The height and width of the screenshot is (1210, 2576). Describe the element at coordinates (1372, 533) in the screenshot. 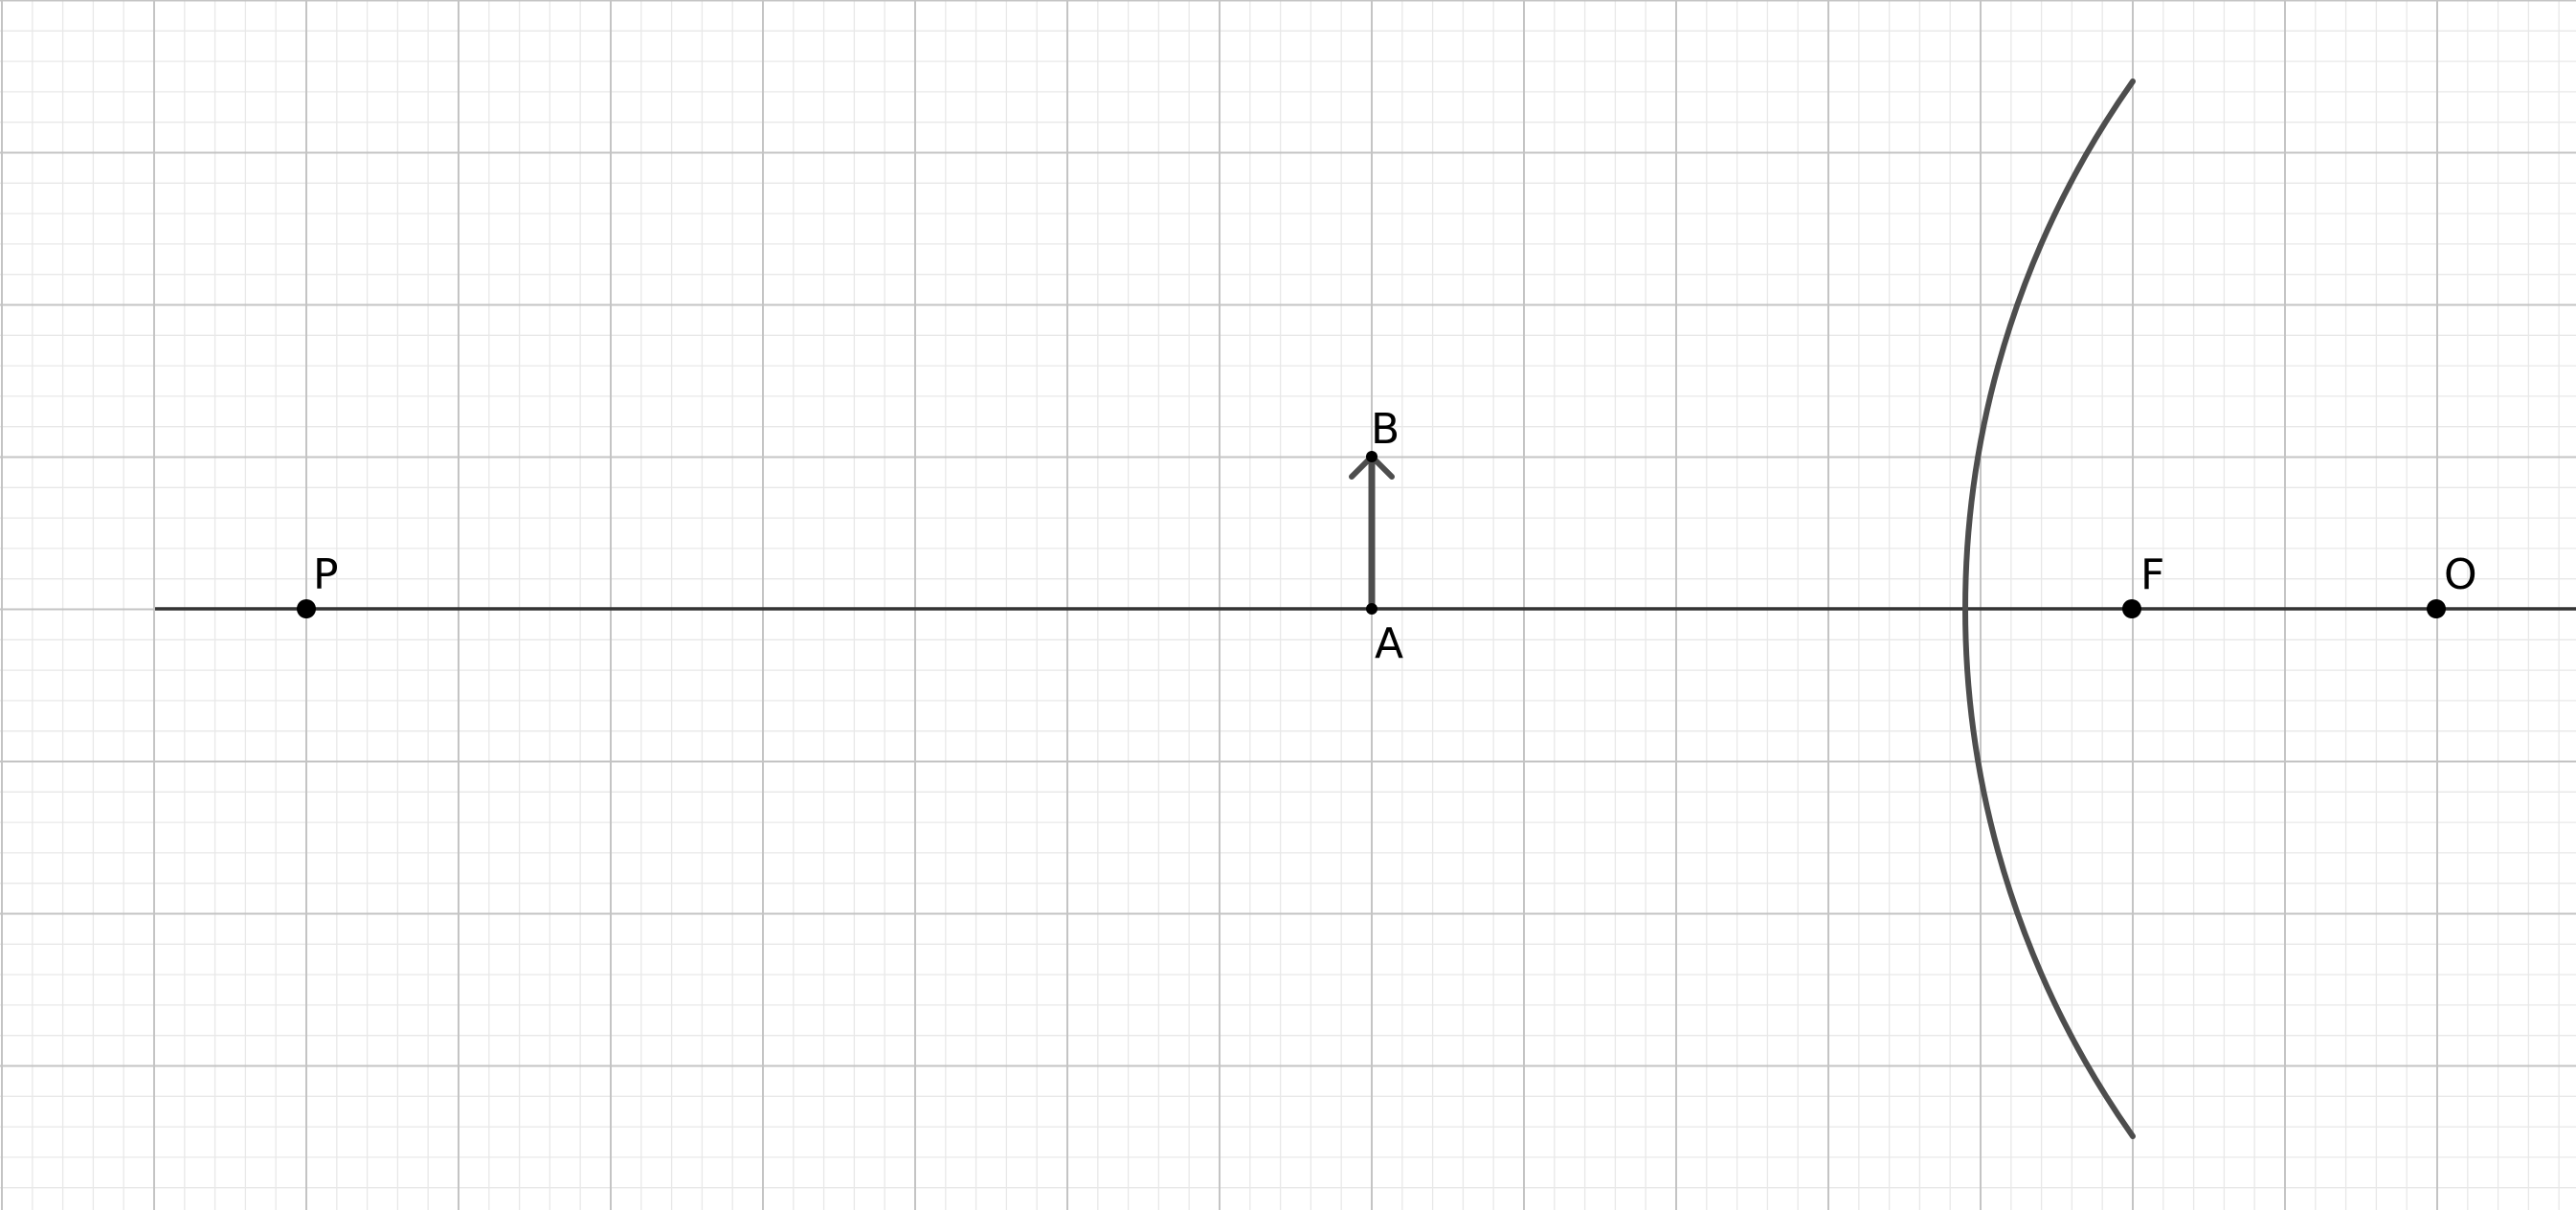

I see `object-arrow` at that location.